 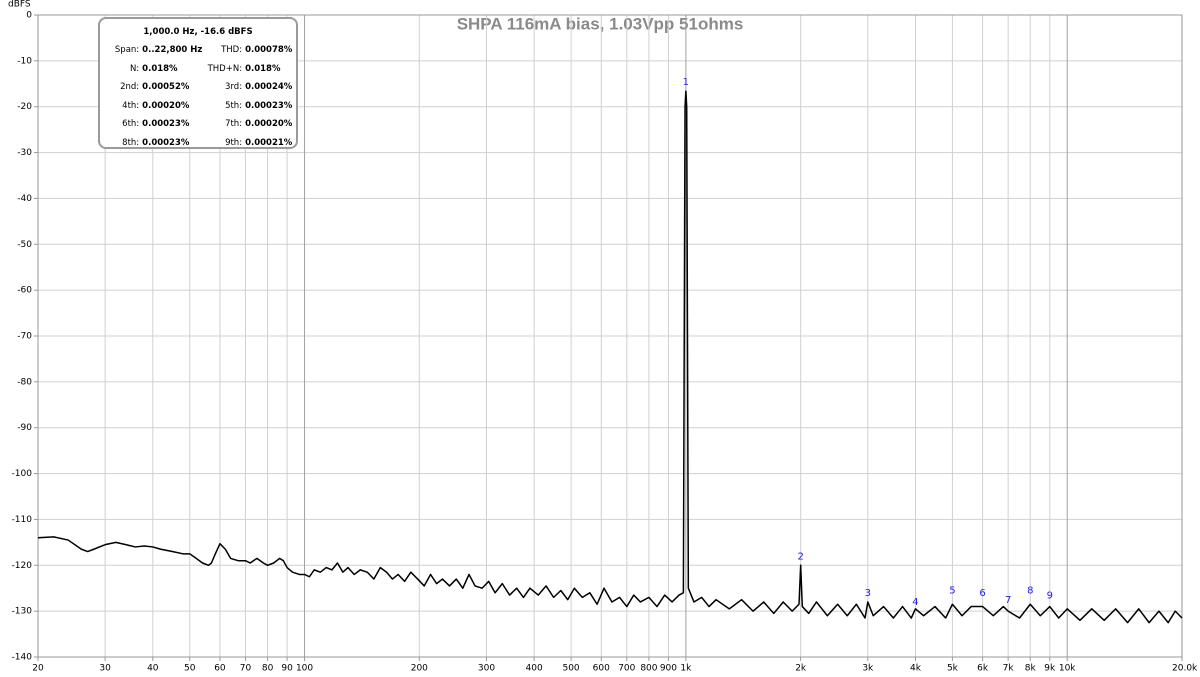 I want to click on harmonic-marker: 1, so click(x=686, y=82).